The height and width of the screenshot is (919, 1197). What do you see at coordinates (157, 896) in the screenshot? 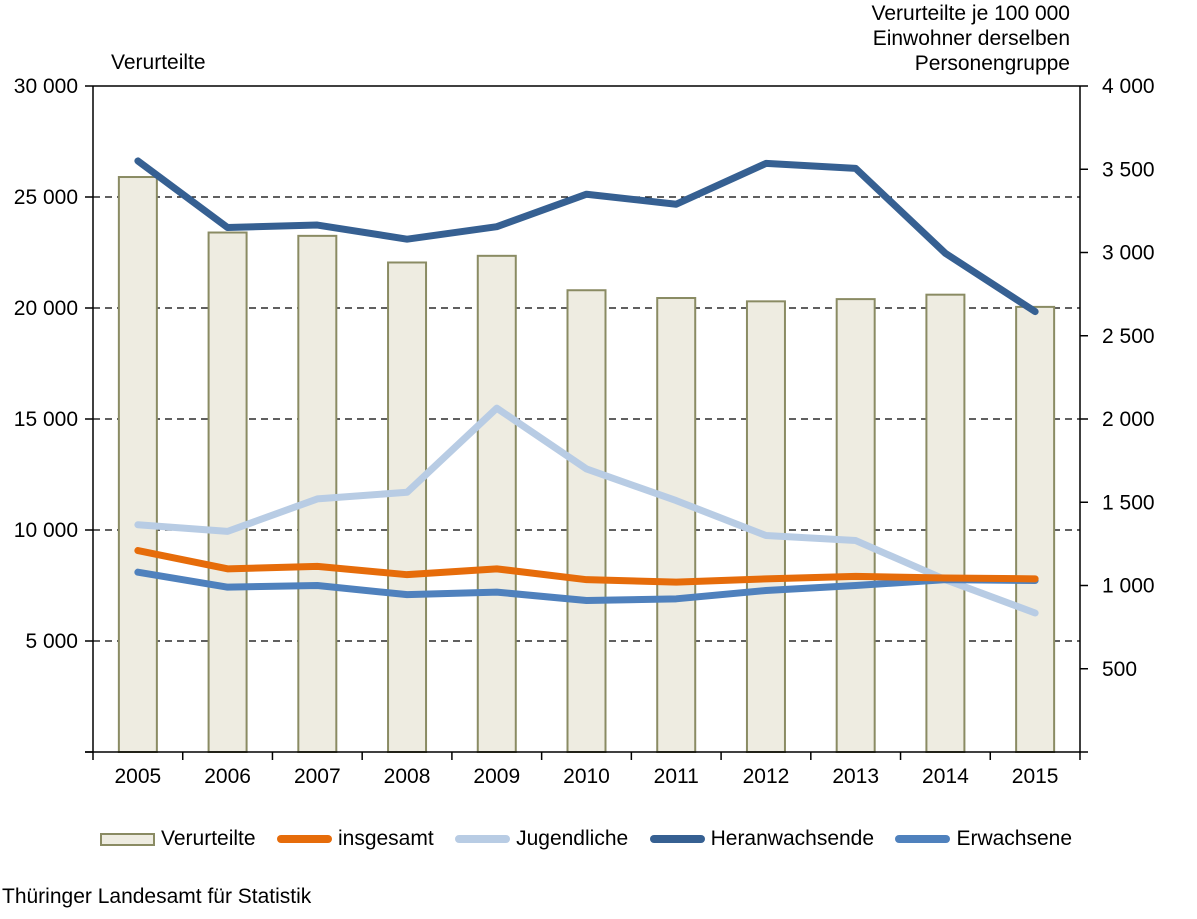
I see `source-attribution: Thüringer Landesamt für Statistik` at bounding box center [157, 896].